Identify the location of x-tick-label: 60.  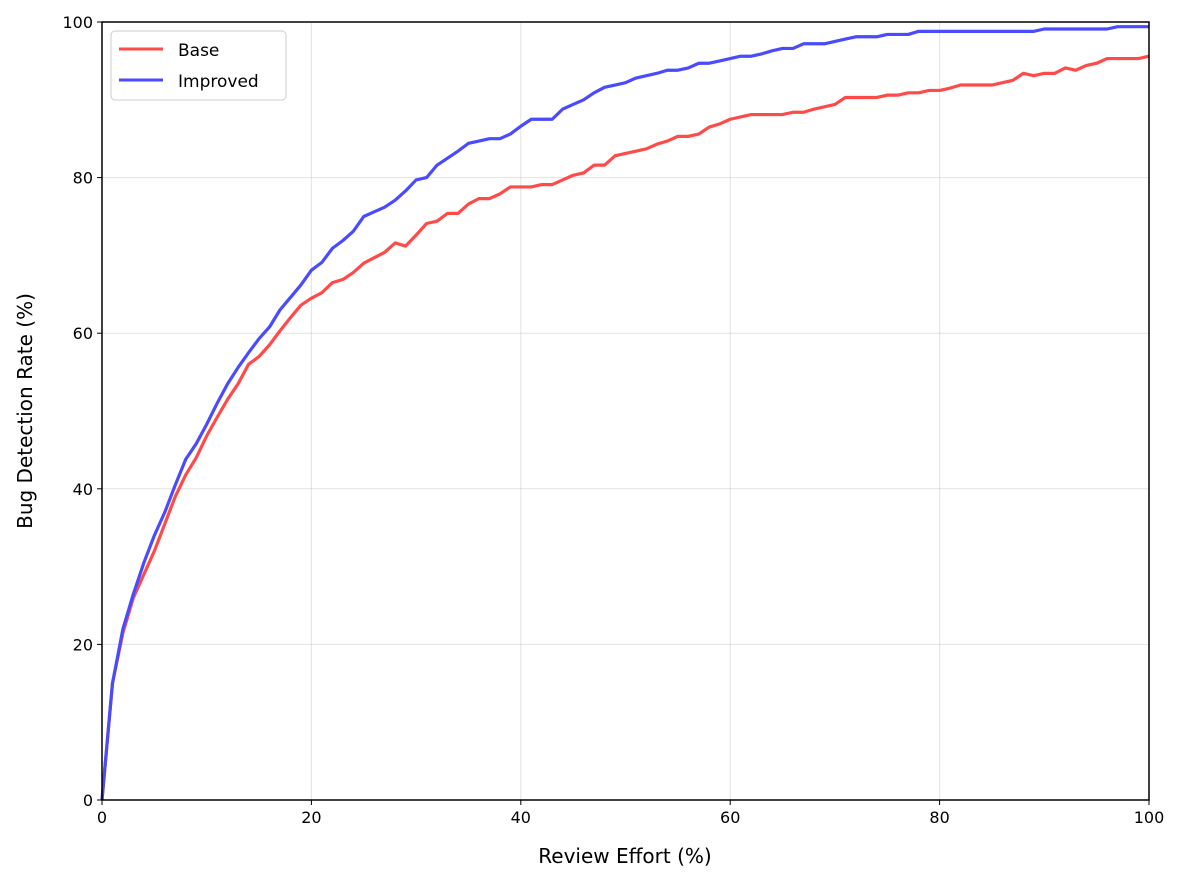
(730, 817).